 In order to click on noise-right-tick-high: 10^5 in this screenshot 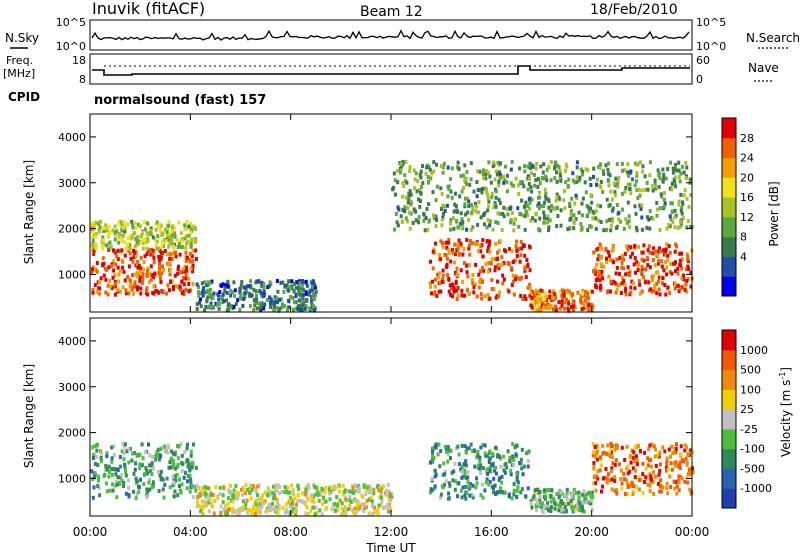, I will do `click(711, 22)`.